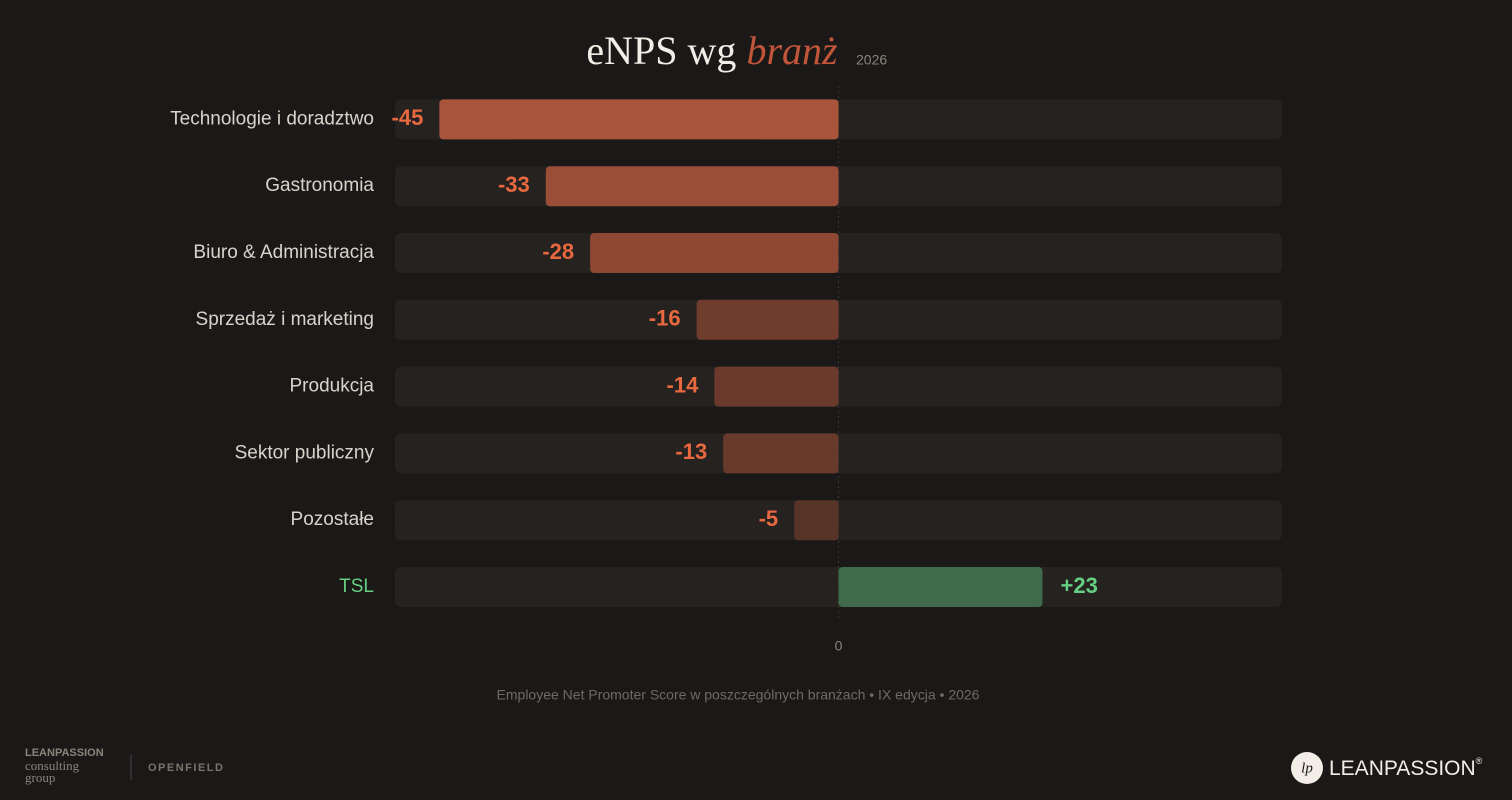 Image resolution: width=1512 pixels, height=800 pixels. I want to click on value-label: -28, so click(558, 251).